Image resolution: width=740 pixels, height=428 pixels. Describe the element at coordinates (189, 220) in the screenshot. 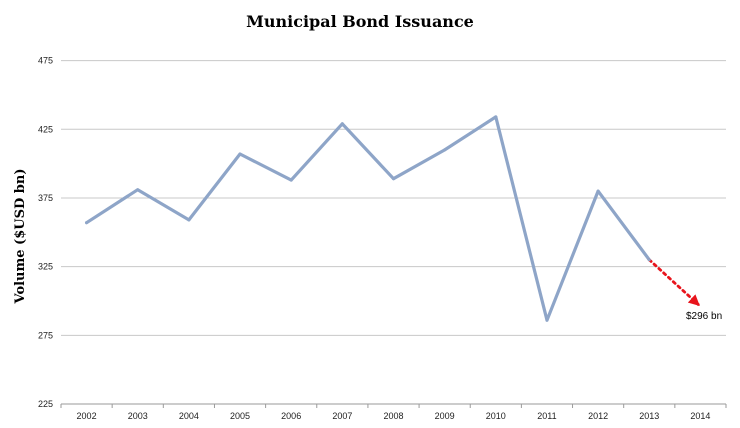

I see `data-point-2004` at that location.